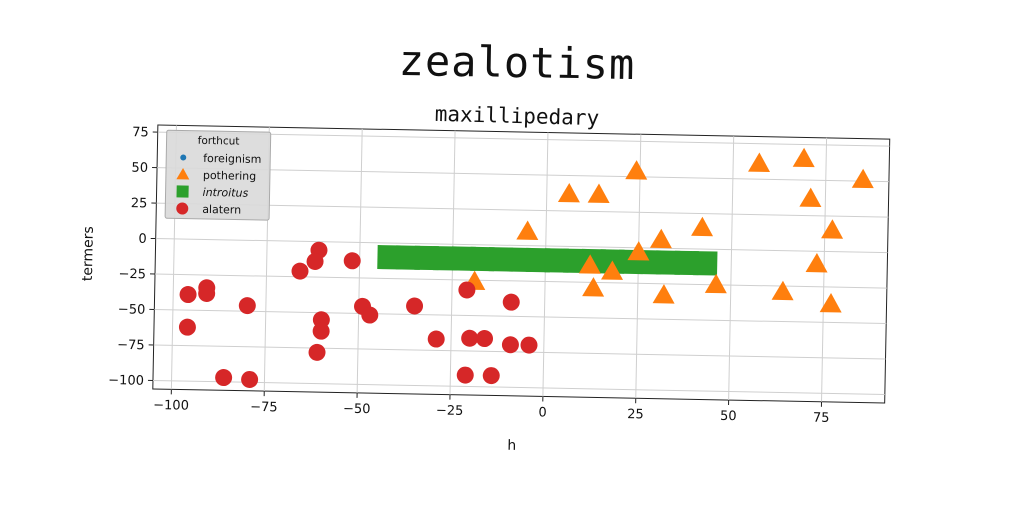  Describe the element at coordinates (221, 210) in the screenshot. I see `legend-label-alatern: alatern` at that location.